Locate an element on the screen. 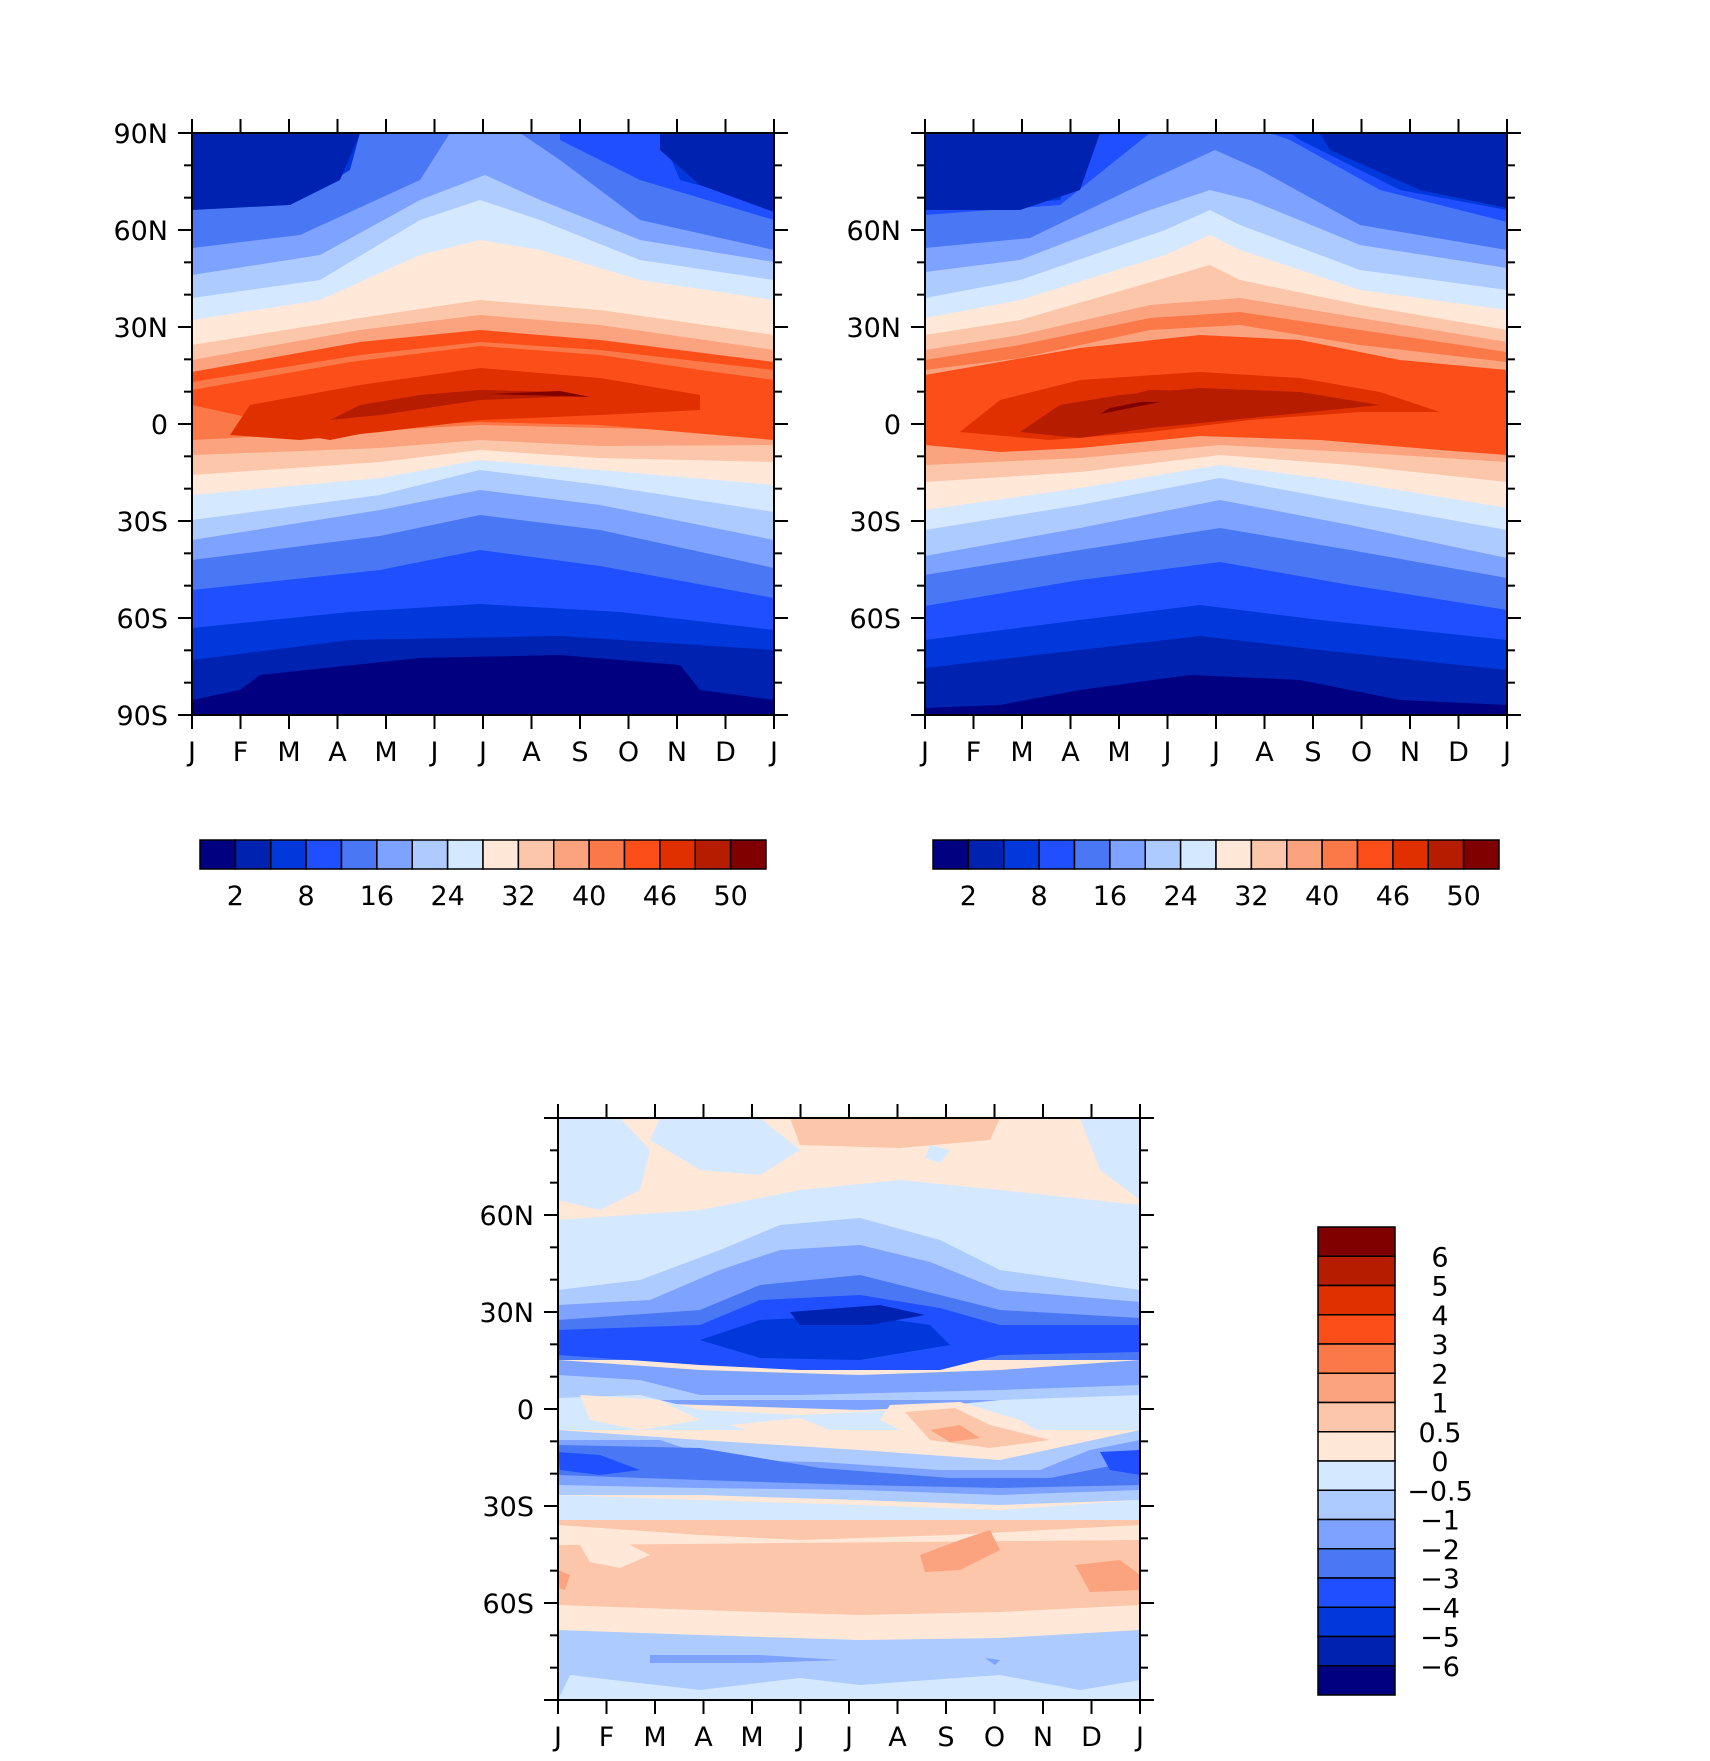 This screenshot has width=1710, height=1761. panel-model-x-tick-label: O is located at coordinates (628, 752).